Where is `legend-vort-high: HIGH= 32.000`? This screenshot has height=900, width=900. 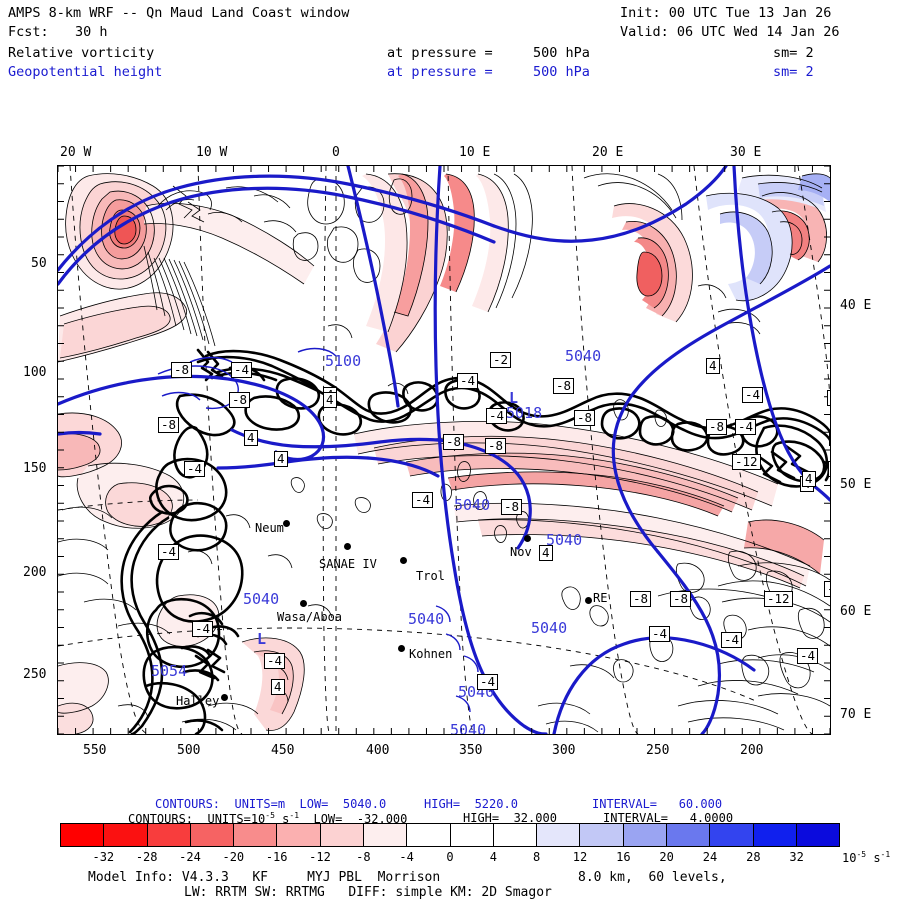 legend-vort-high: HIGH= 32.000 is located at coordinates (510, 818).